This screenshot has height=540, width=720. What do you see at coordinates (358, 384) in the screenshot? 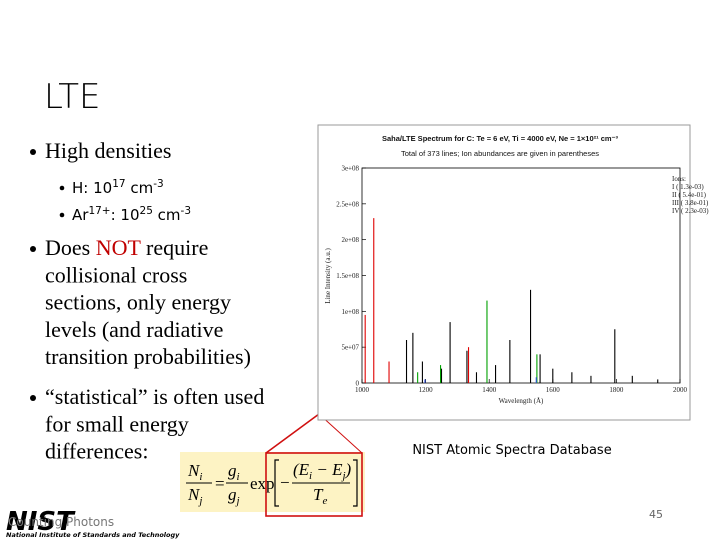
I see `y-tick-label: 0` at bounding box center [358, 384].